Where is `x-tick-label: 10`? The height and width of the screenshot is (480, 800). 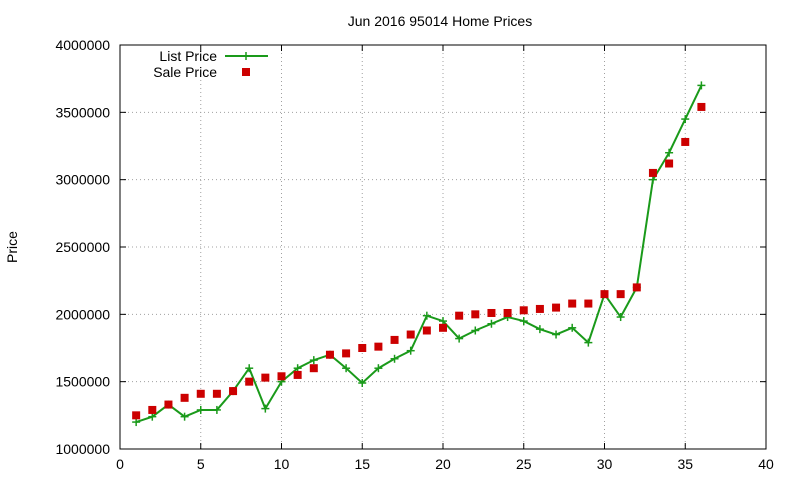
x-tick-label: 10 is located at coordinates (282, 464).